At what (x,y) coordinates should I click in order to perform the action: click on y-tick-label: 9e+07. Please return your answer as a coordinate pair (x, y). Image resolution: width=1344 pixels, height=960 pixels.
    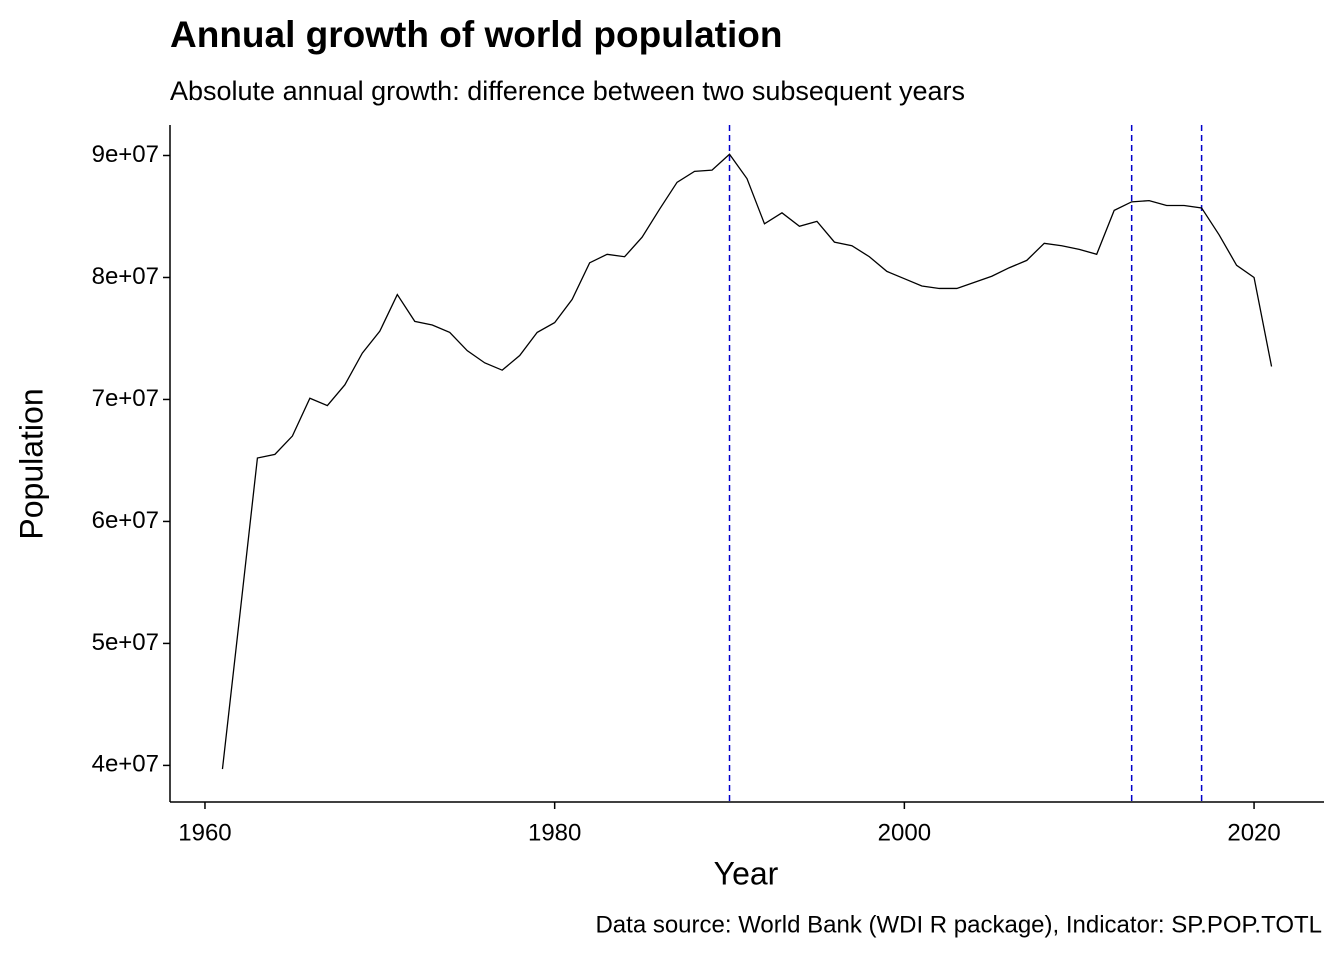
    Looking at the image, I should click on (125, 154).